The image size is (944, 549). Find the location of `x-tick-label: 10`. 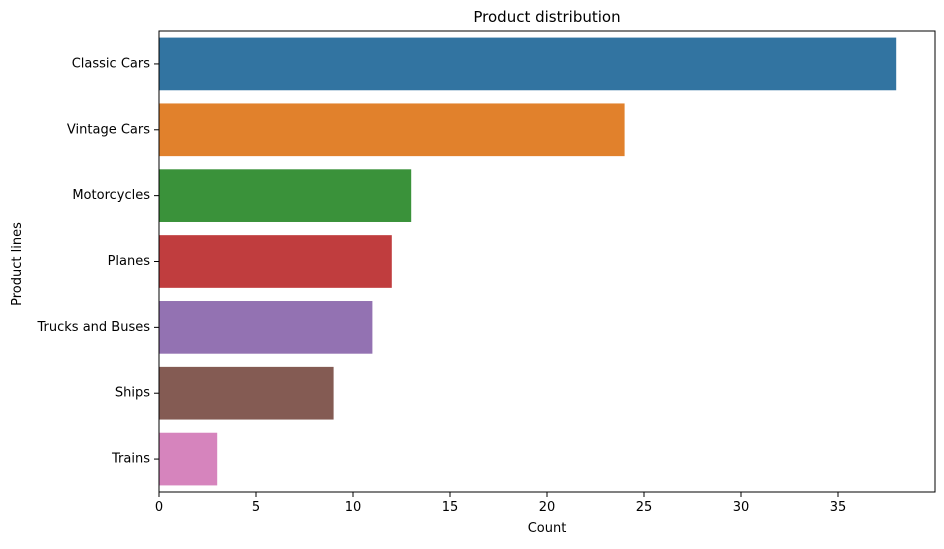

x-tick-label: 10 is located at coordinates (353, 507).